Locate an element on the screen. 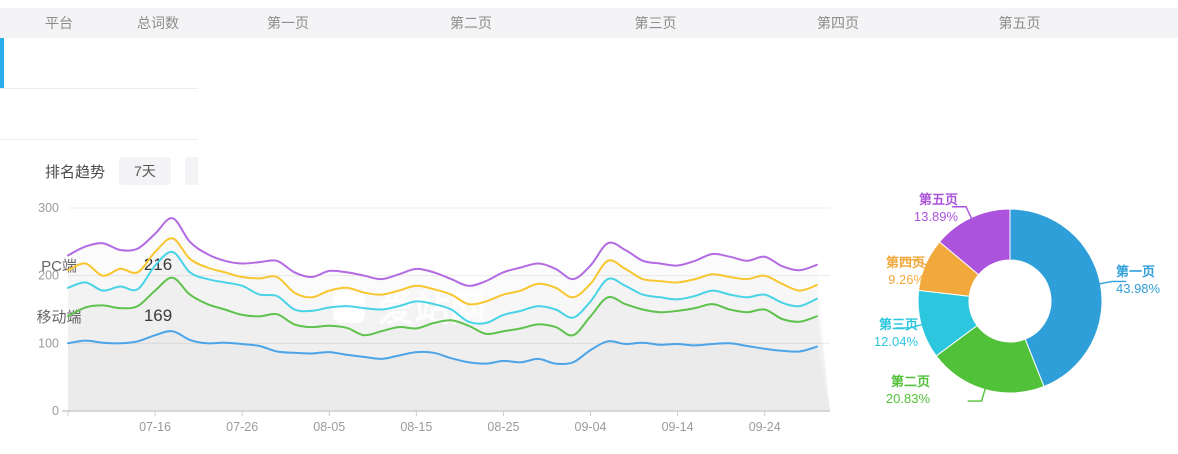 This screenshot has width=1178, height=454. pie-label-page1: 第一页 43.98% is located at coordinates (1138, 280).